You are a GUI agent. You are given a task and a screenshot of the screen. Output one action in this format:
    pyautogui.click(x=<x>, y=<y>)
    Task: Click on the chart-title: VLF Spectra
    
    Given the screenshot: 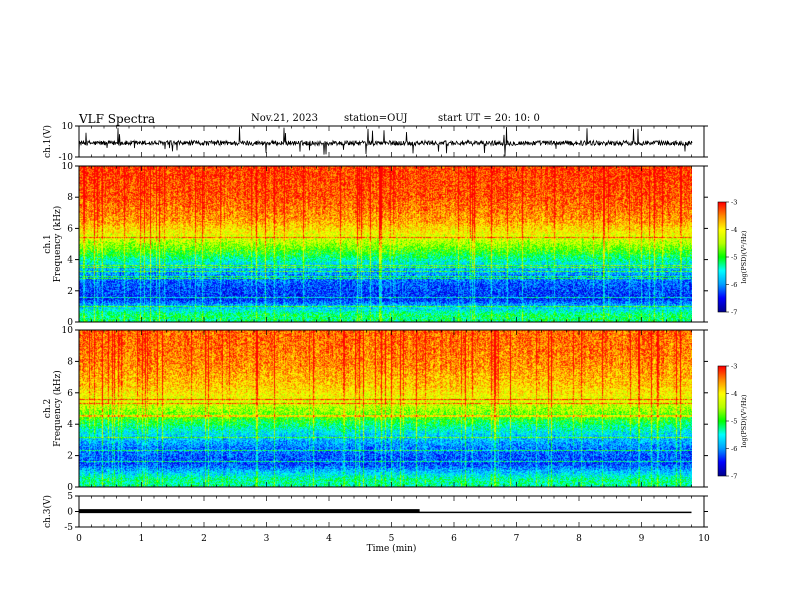 What is the action you would take?
    pyautogui.click(x=117, y=119)
    